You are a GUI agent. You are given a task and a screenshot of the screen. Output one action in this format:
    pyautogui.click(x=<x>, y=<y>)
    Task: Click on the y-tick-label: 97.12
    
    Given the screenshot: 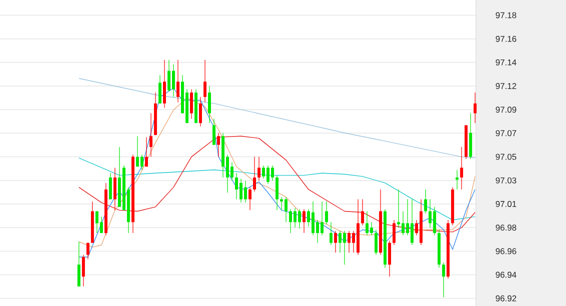 What is the action you would take?
    pyautogui.click(x=506, y=86)
    